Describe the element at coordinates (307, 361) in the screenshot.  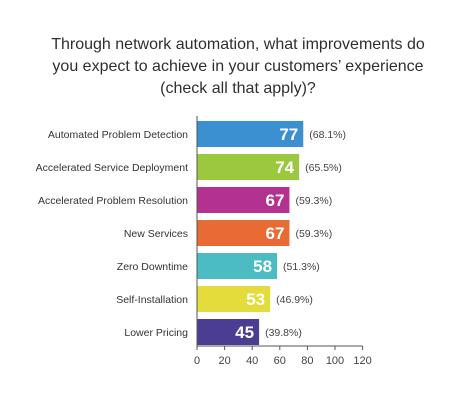
I see `x-tick-label: 80` at that location.